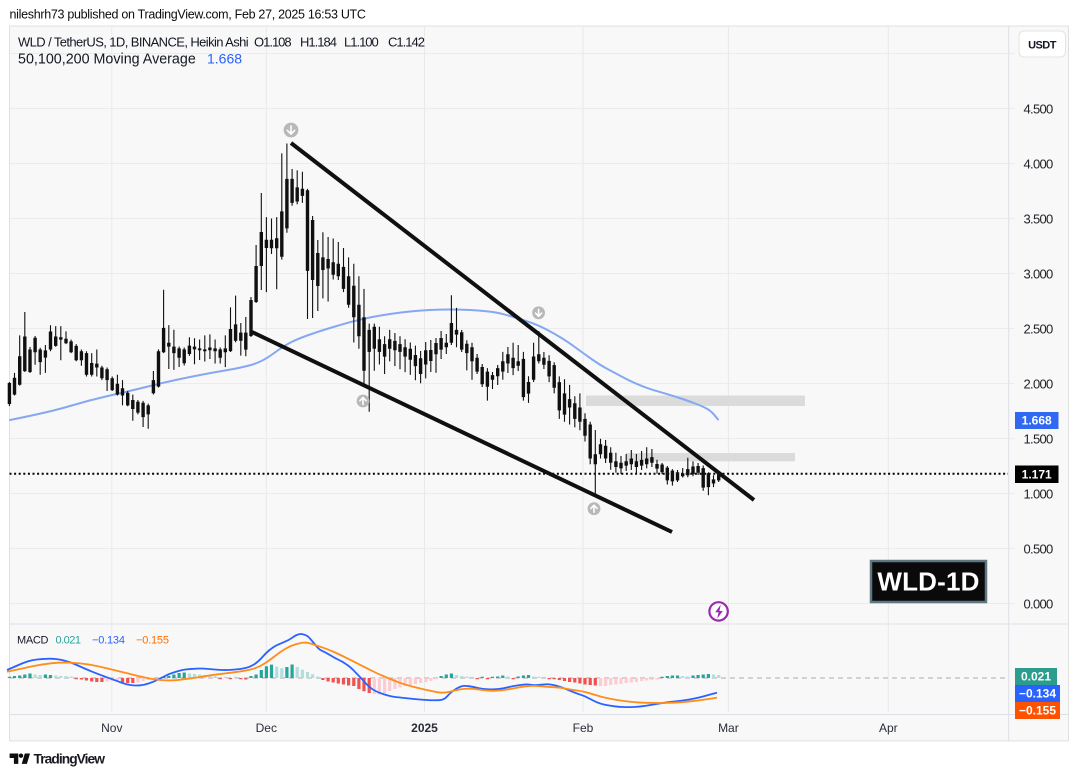  Describe the element at coordinates (928, 582) in the screenshot. I see `svg-text: WLD-1D` at that location.